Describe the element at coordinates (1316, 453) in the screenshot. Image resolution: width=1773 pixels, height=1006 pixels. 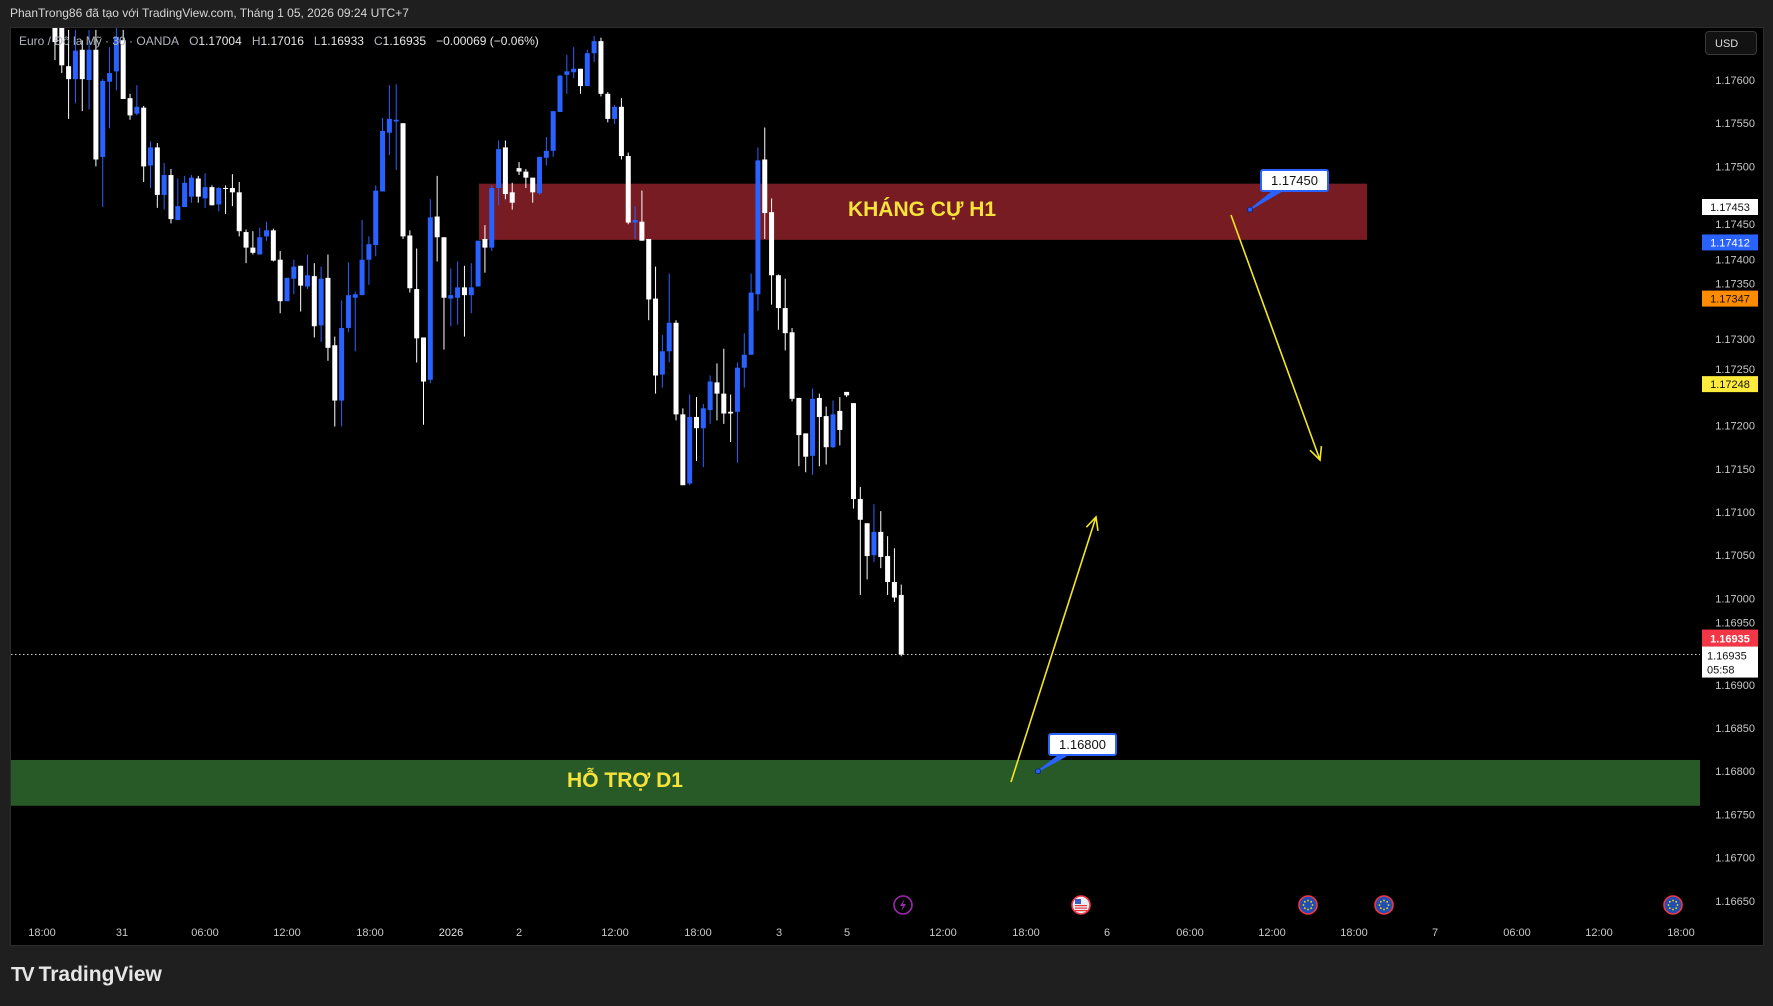
I see `arrow-head-icon` at that location.